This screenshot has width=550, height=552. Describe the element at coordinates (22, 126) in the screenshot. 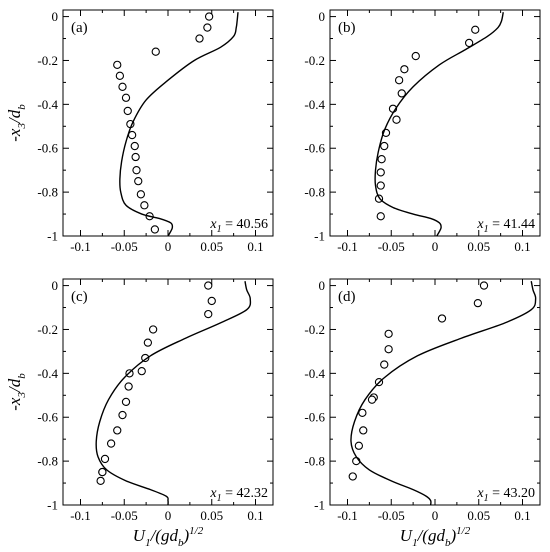

I see `y-label-sub: 3` at that location.